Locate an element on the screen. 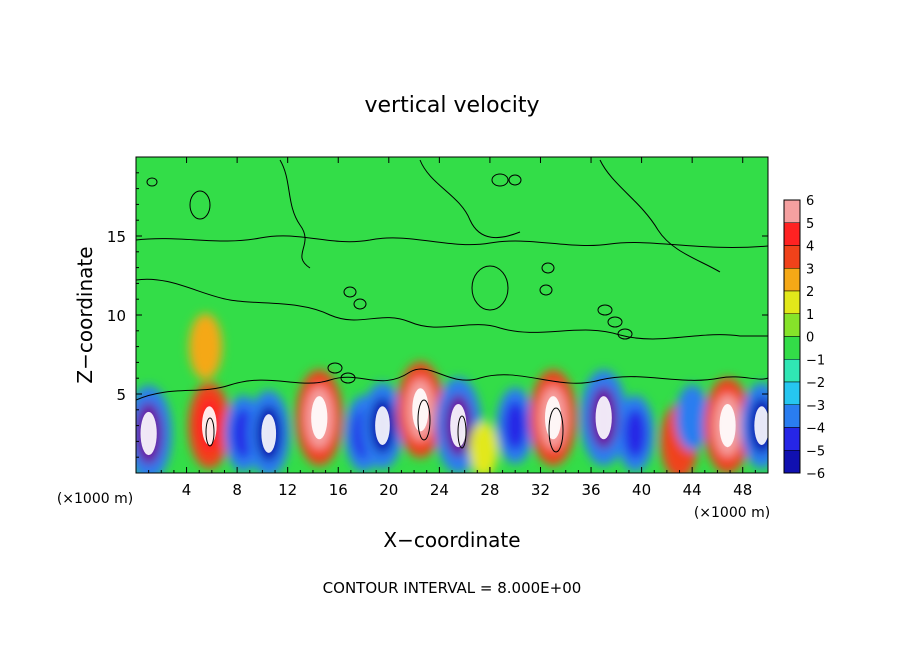  colorbar-frame is located at coordinates (792, 336).